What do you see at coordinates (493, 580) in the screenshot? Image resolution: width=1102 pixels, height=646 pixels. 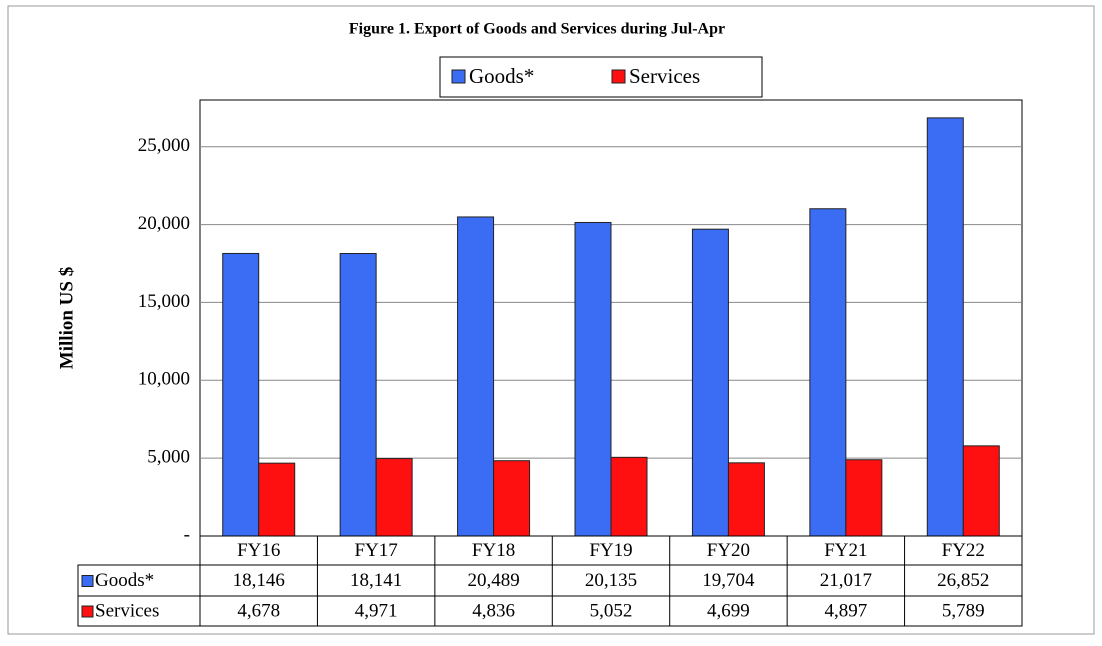 I see `table-value: 20,489` at bounding box center [493, 580].